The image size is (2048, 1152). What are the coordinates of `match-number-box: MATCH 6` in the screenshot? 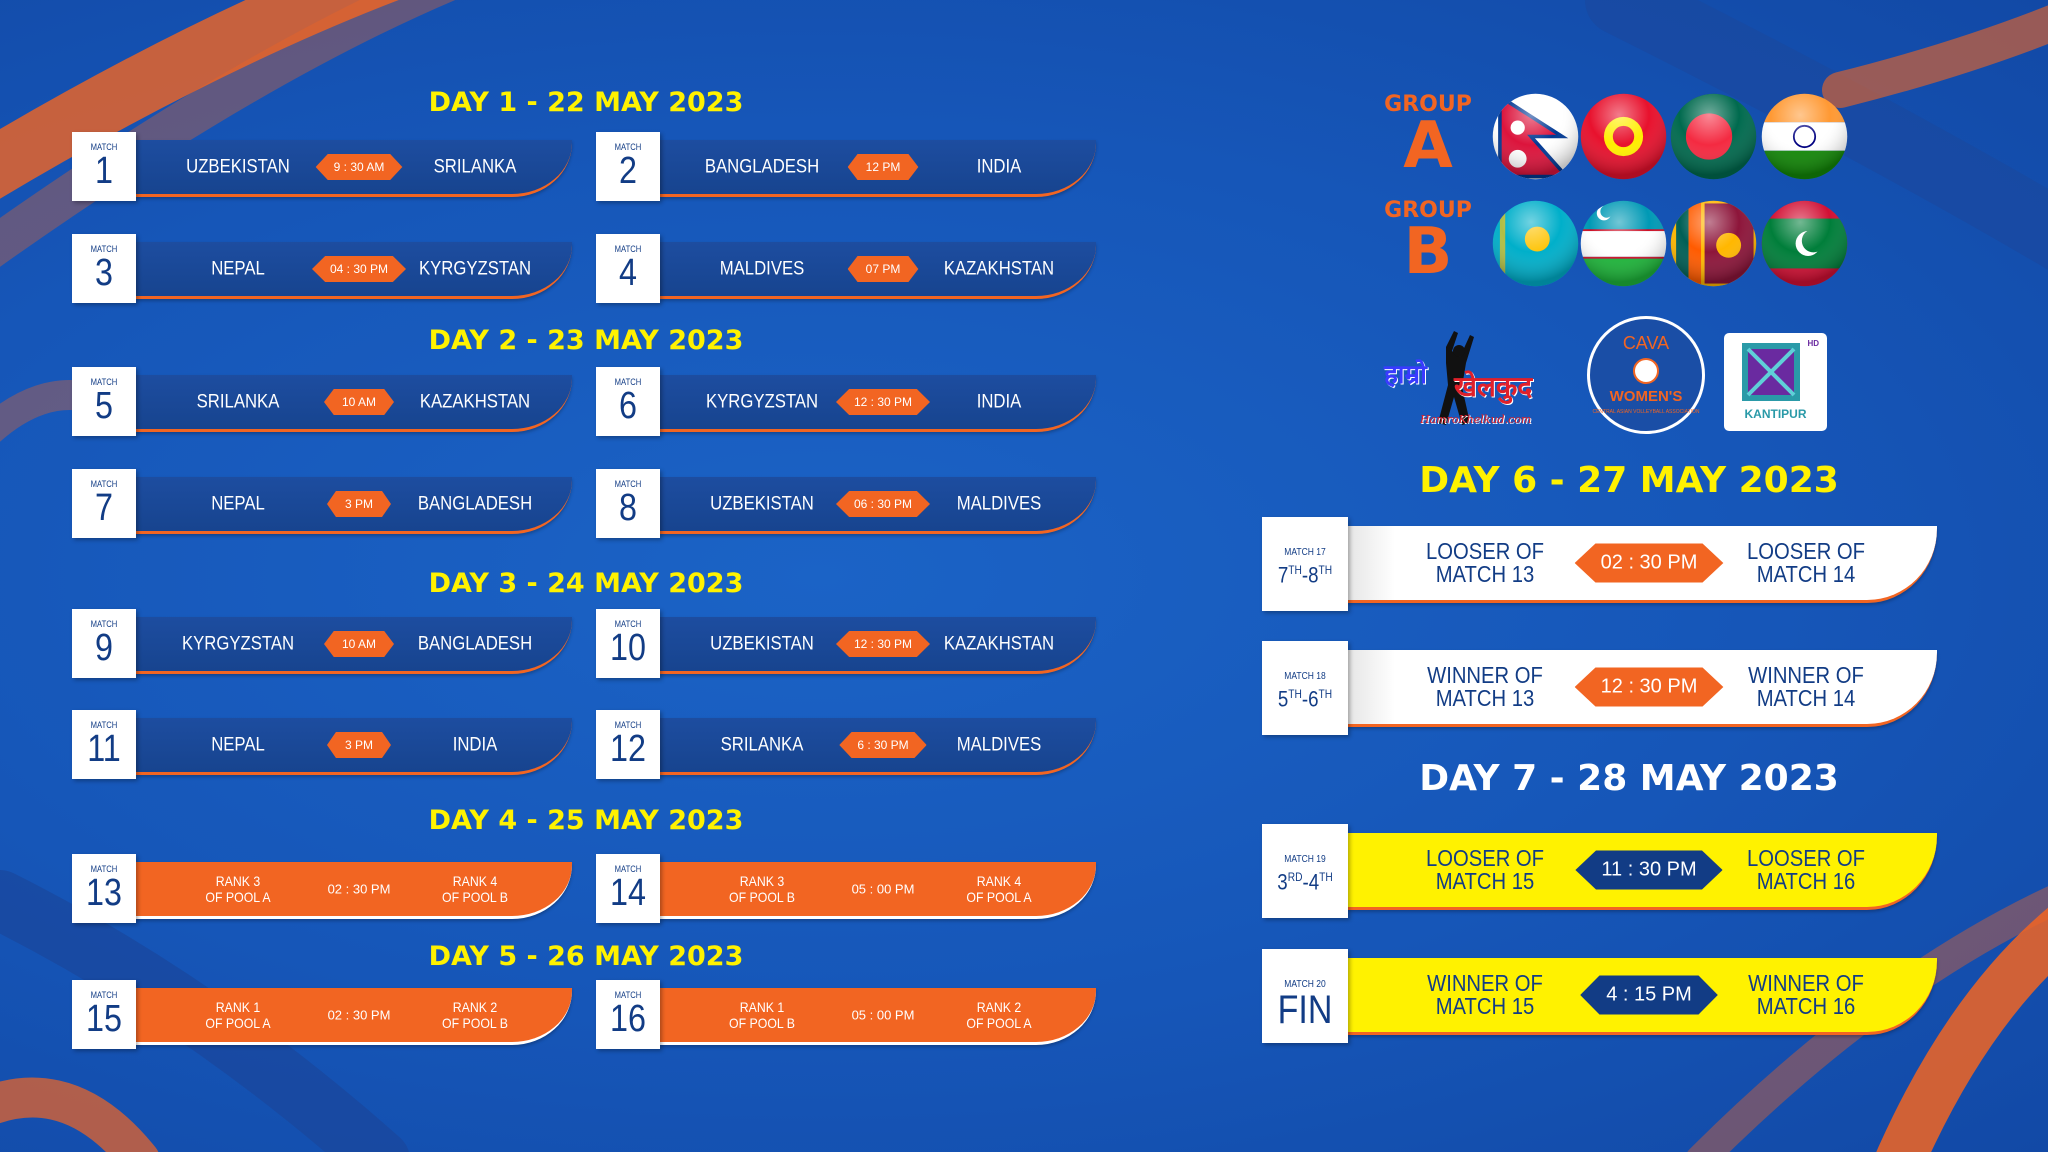 It's located at (628, 401).